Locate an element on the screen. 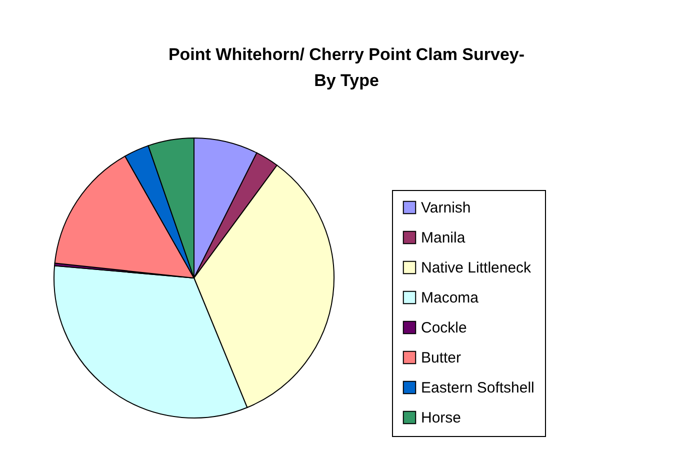 This screenshot has width=693, height=470. legend-label: Butter is located at coordinates (441, 358).